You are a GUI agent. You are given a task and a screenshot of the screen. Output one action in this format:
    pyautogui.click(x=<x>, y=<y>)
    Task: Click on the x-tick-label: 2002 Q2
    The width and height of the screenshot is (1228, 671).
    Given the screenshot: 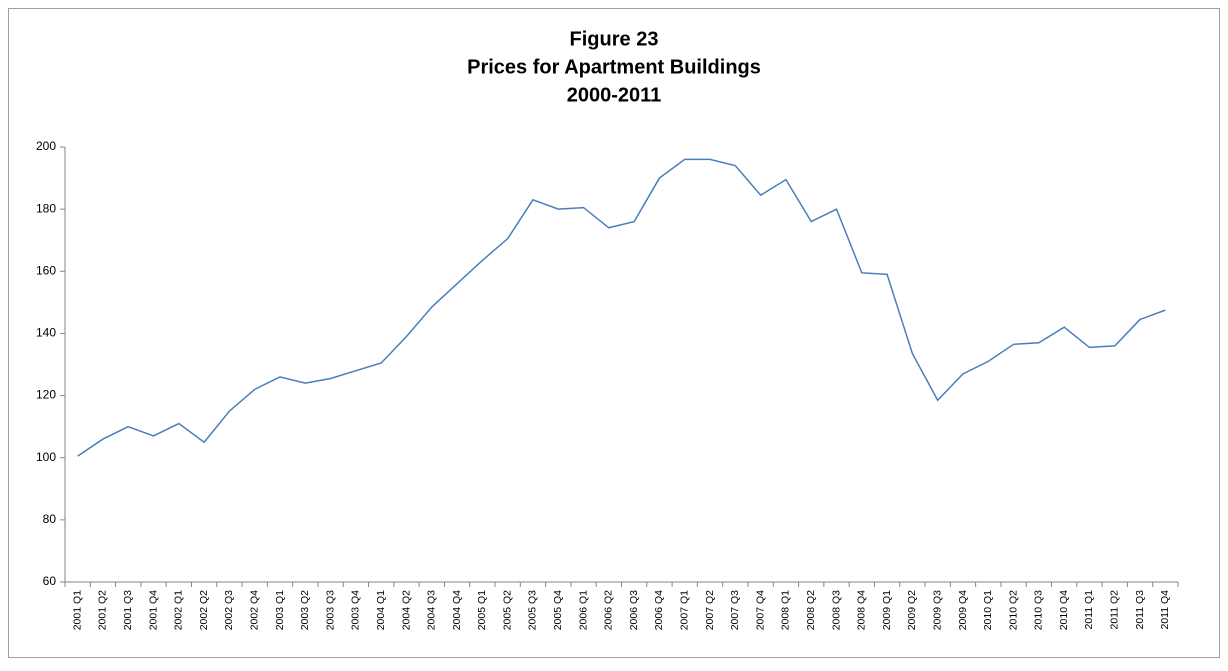 What is the action you would take?
    pyautogui.click(x=204, y=610)
    